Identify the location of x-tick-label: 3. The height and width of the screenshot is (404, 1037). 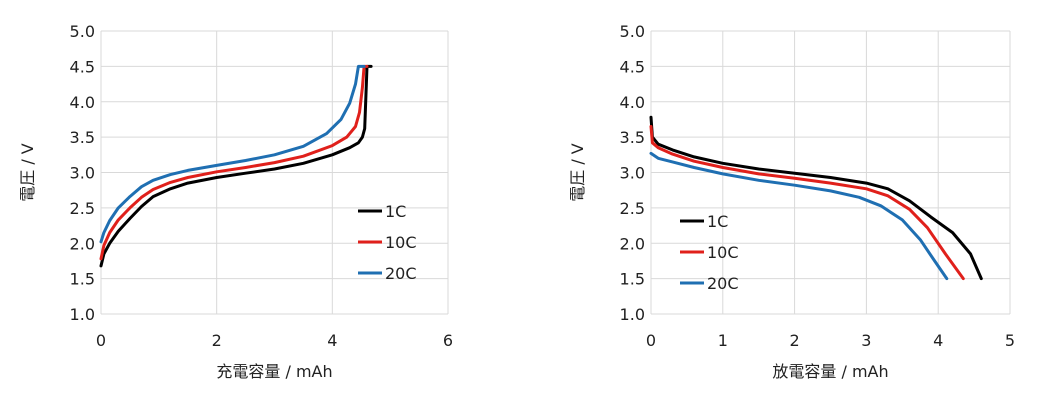
(866, 340).